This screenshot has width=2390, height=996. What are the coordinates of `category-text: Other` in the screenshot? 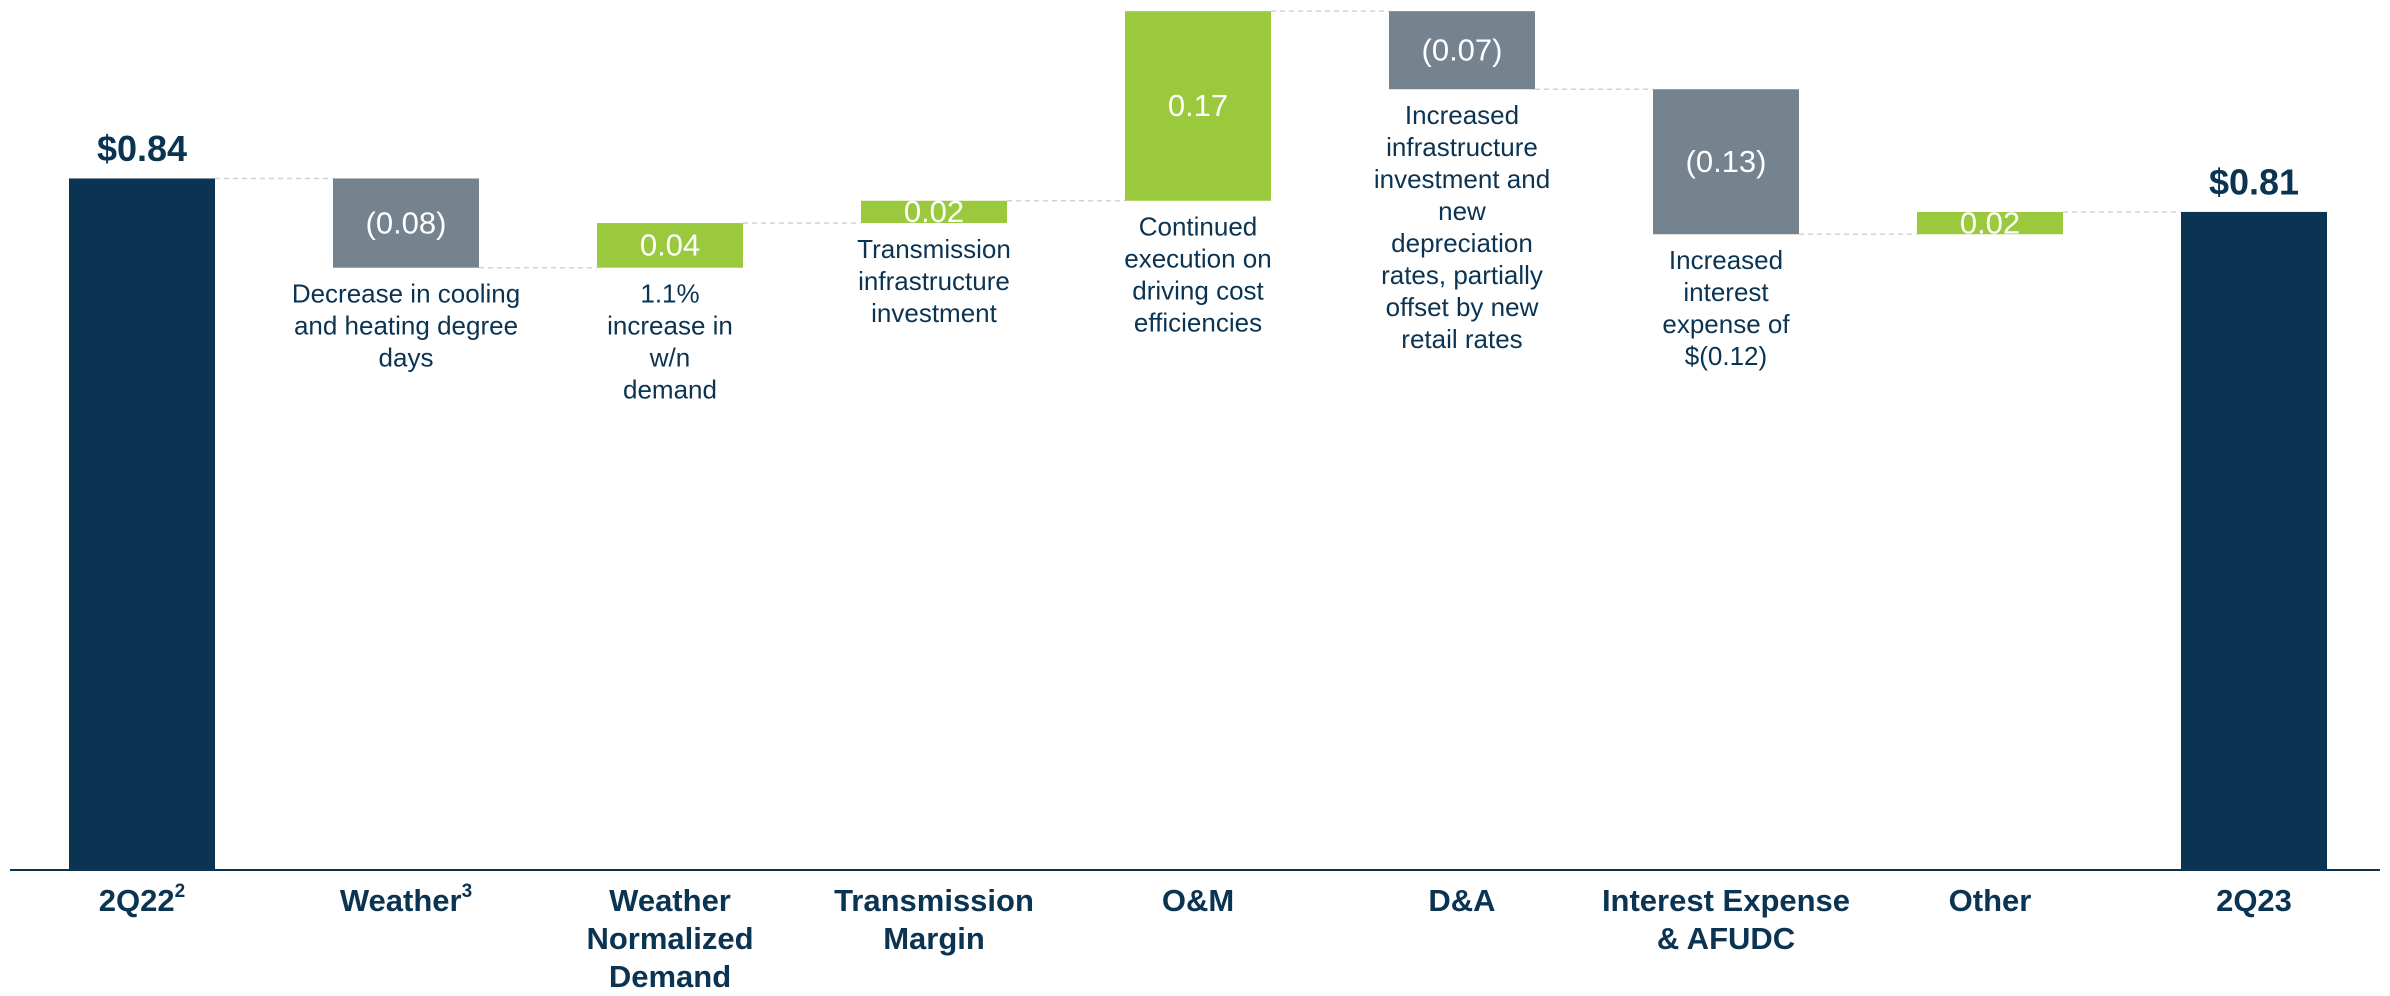 It's located at (1990, 900).